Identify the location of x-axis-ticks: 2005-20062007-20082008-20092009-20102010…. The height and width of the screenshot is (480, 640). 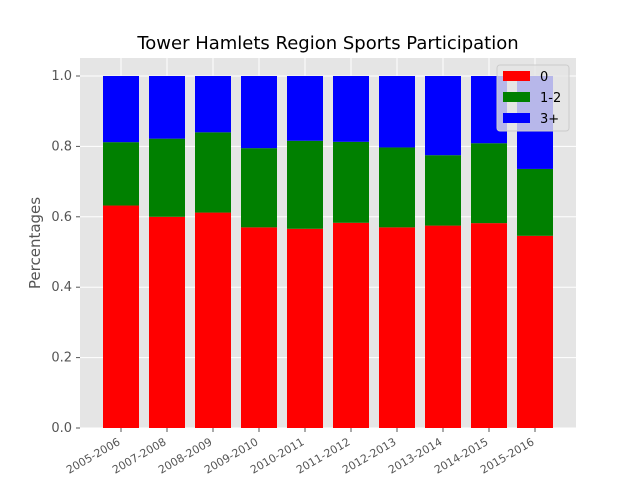
(300, 452).